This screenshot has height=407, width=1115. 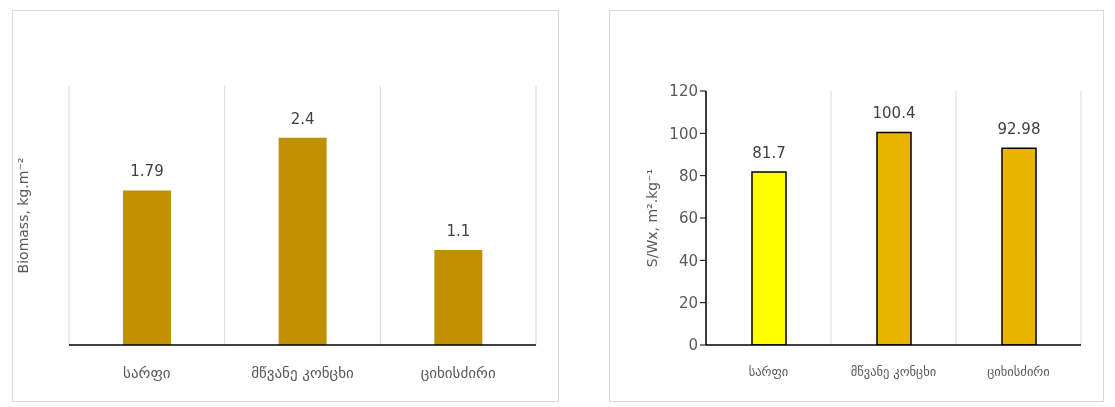 I want to click on y-tick-label: 20, so click(x=688, y=302).